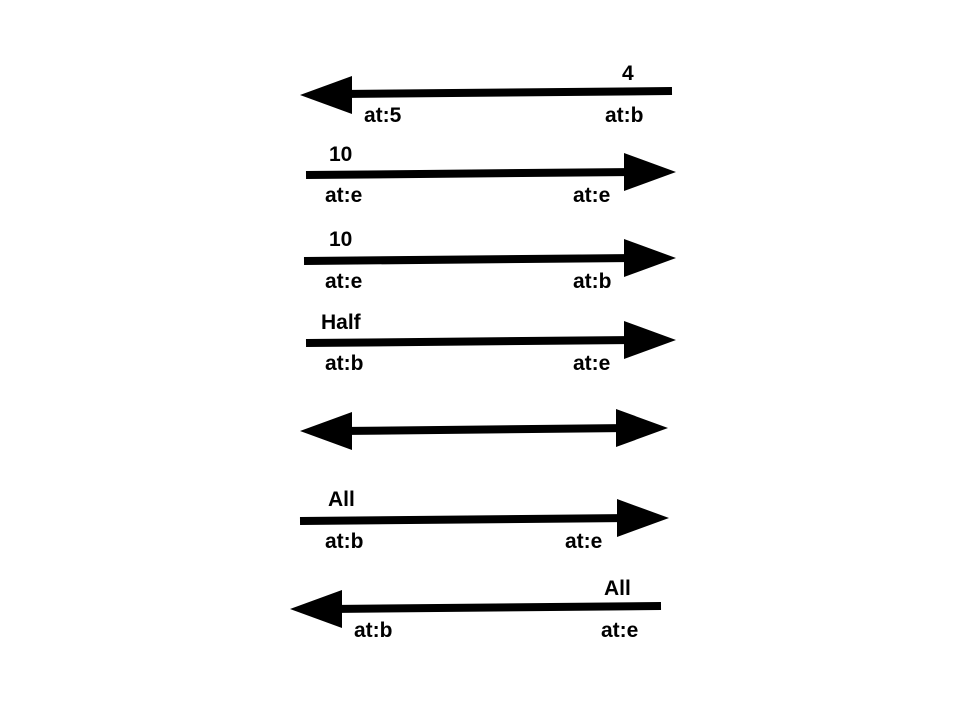 This screenshot has width=960, height=720. What do you see at coordinates (650, 172) in the screenshot?
I see `arrow-2-head-right` at bounding box center [650, 172].